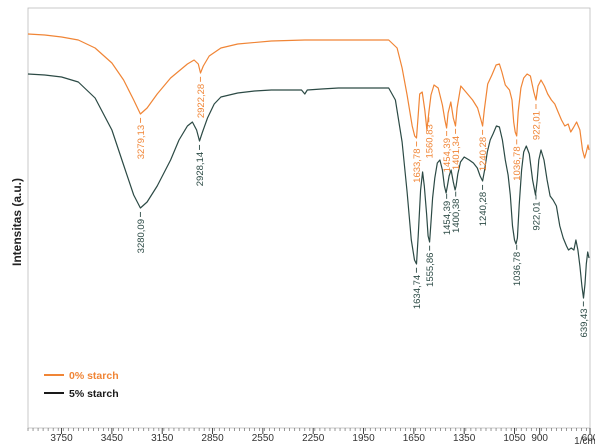 The height and width of the screenshot is (446, 595). I want to click on x-tick-label-2550: 2550, so click(263, 438).